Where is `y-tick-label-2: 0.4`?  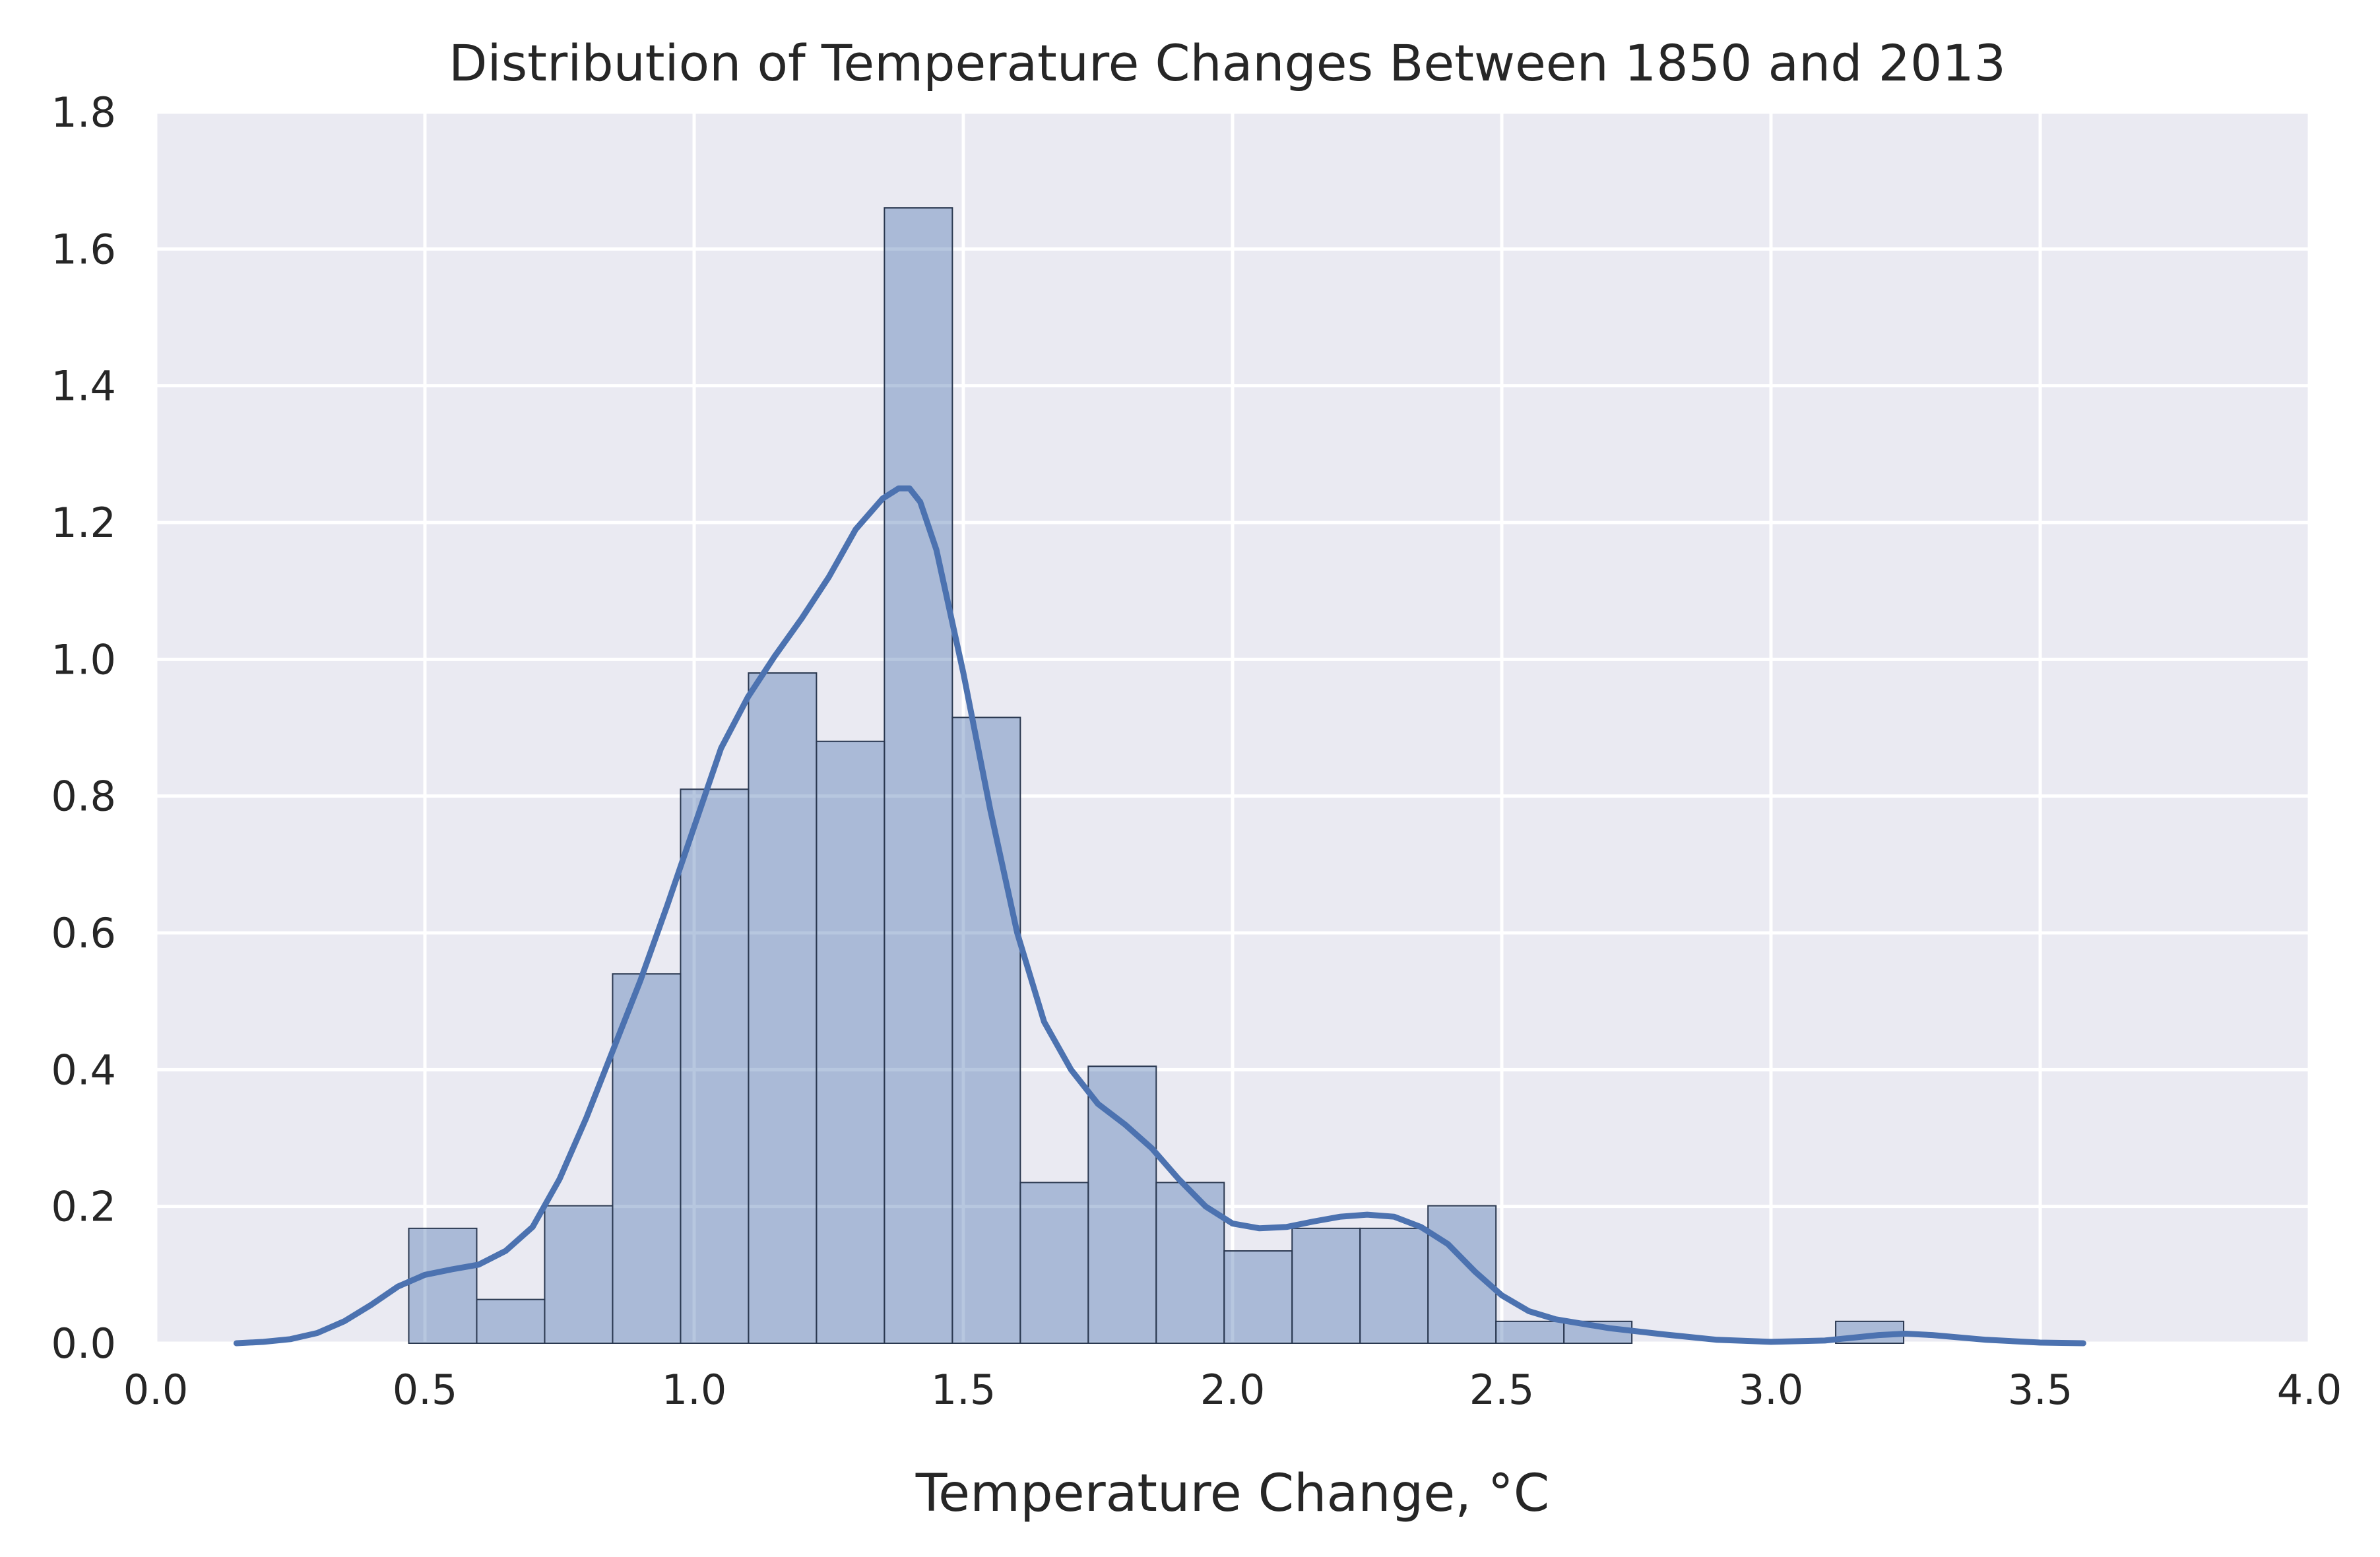 y-tick-label-2: 0.4 is located at coordinates (83, 1070).